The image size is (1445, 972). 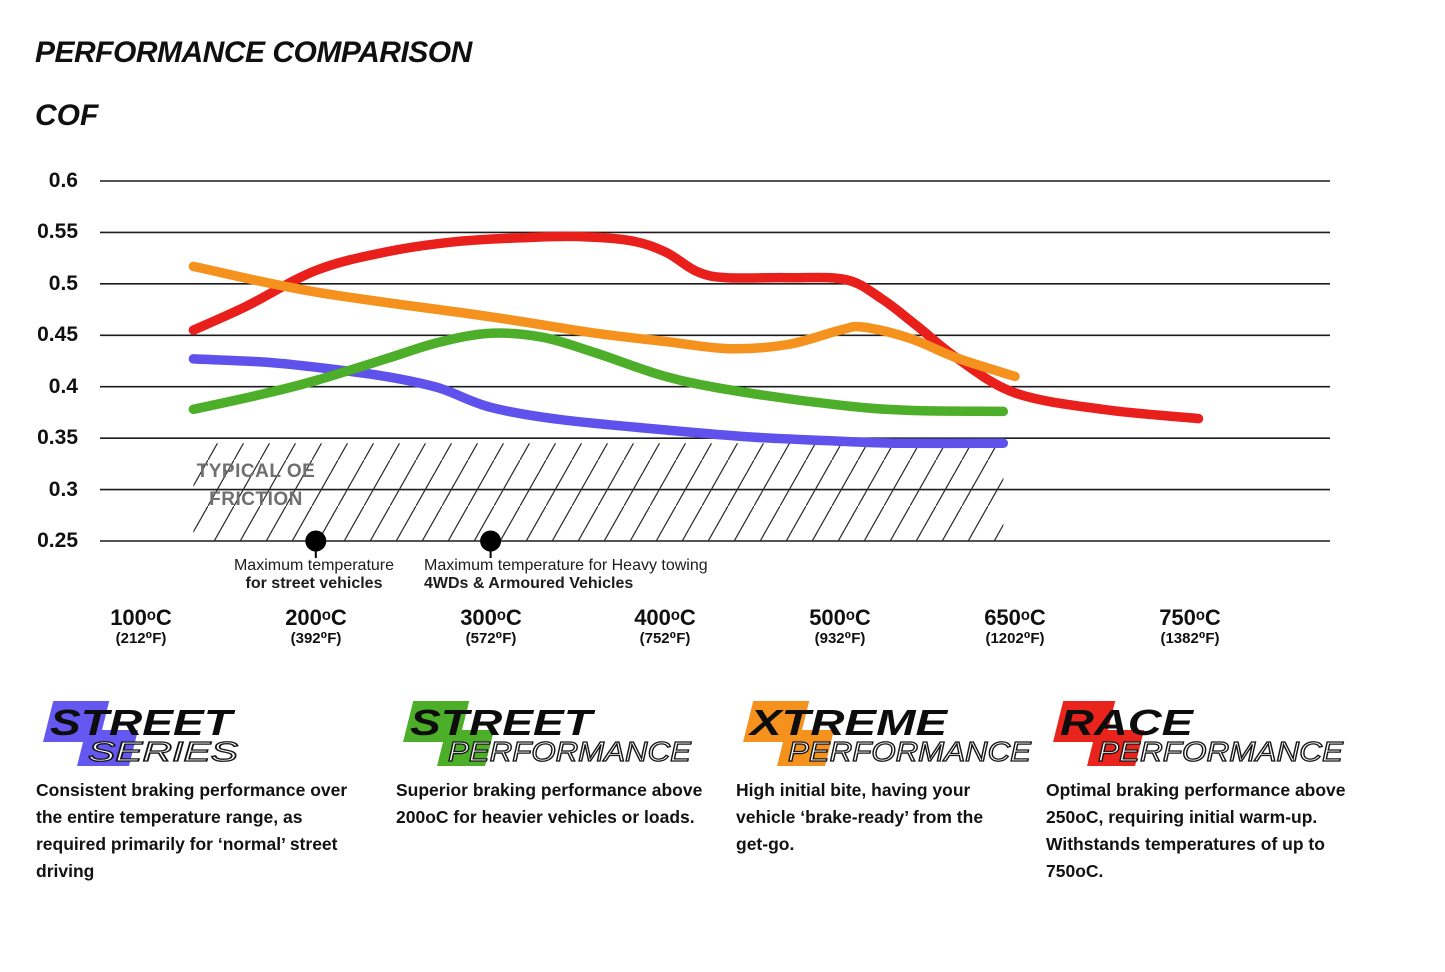 What do you see at coordinates (57, 334) in the screenshot?
I see `y-tick-0.45: 0.45` at bounding box center [57, 334].